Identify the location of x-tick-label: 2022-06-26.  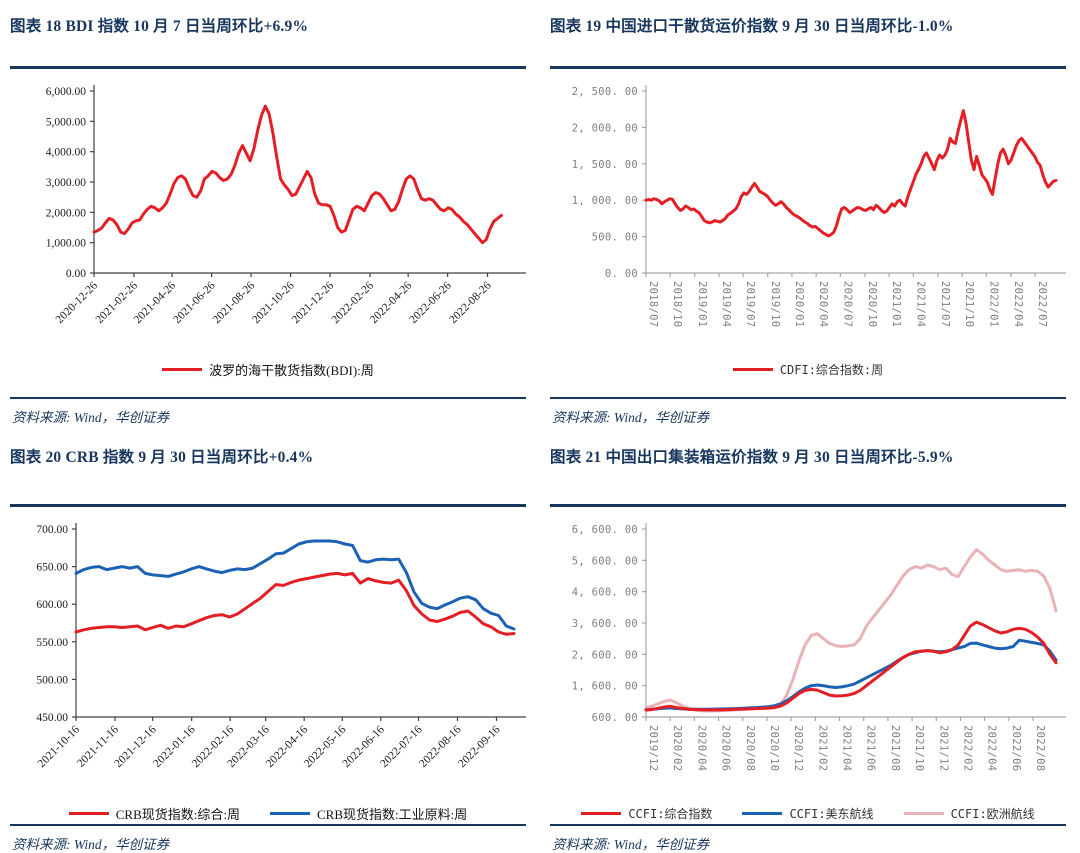
(430, 302).